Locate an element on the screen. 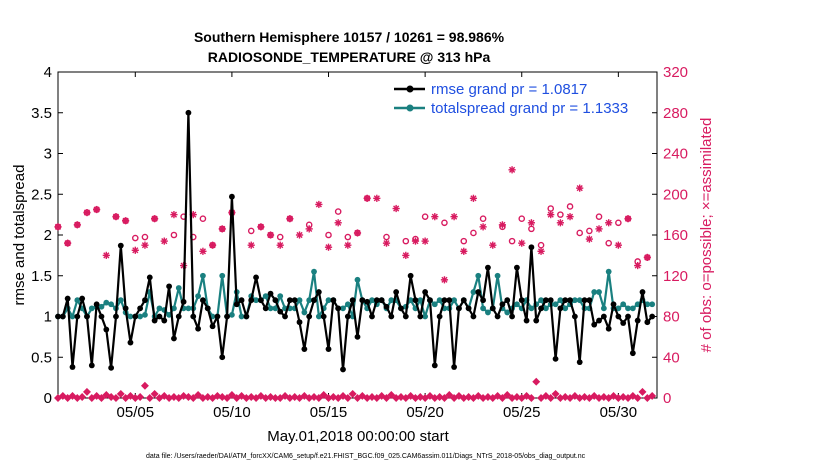  left-y-tick-label: 0.5 is located at coordinates (41, 357).